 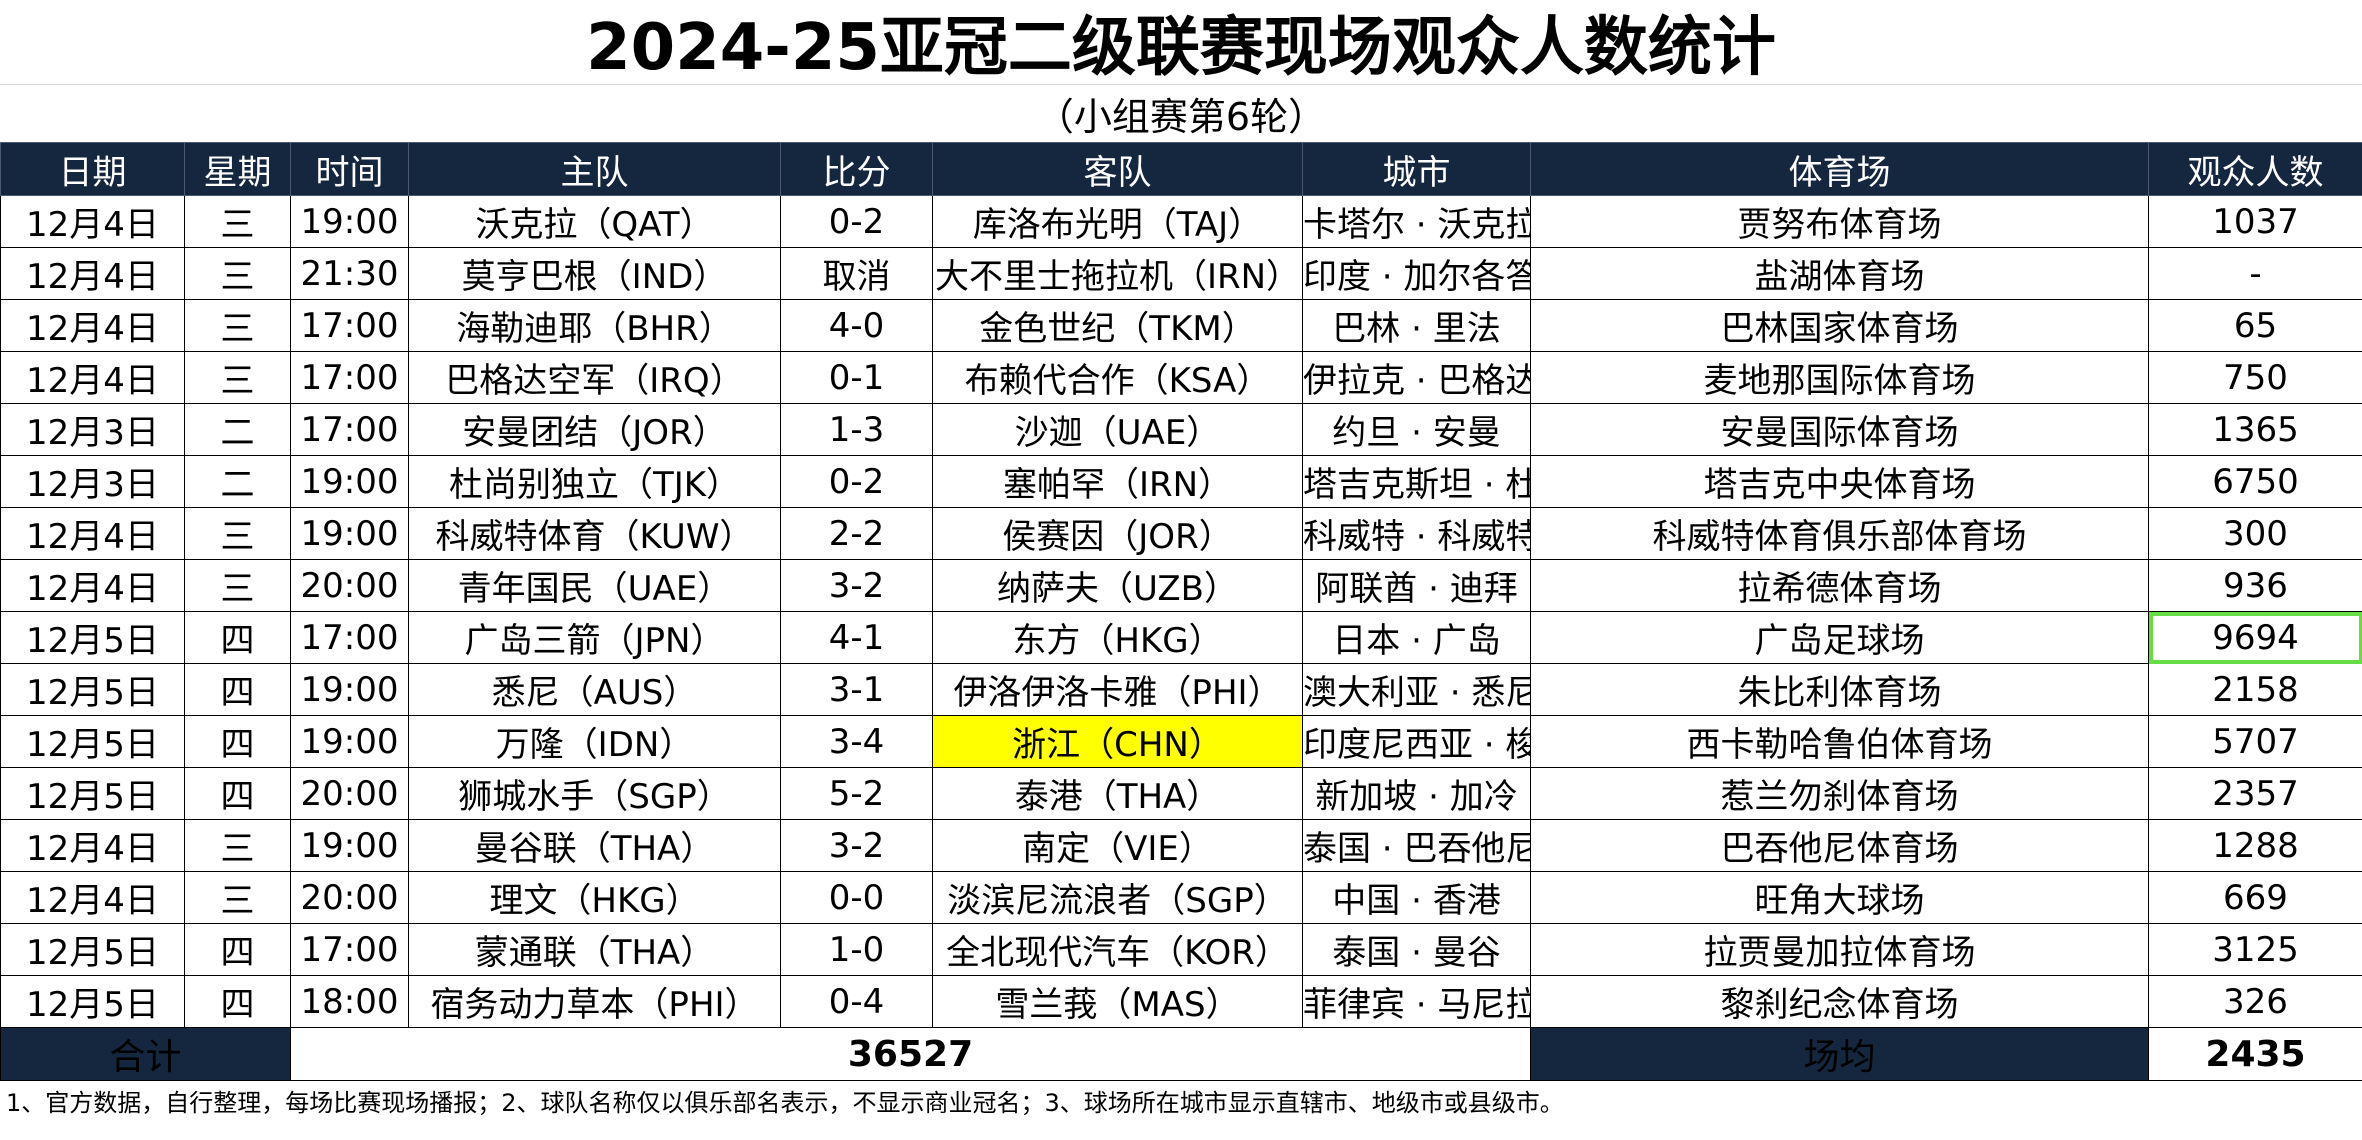 I want to click on stadium-cell: 巴林国家体育场, so click(x=1839, y=325).